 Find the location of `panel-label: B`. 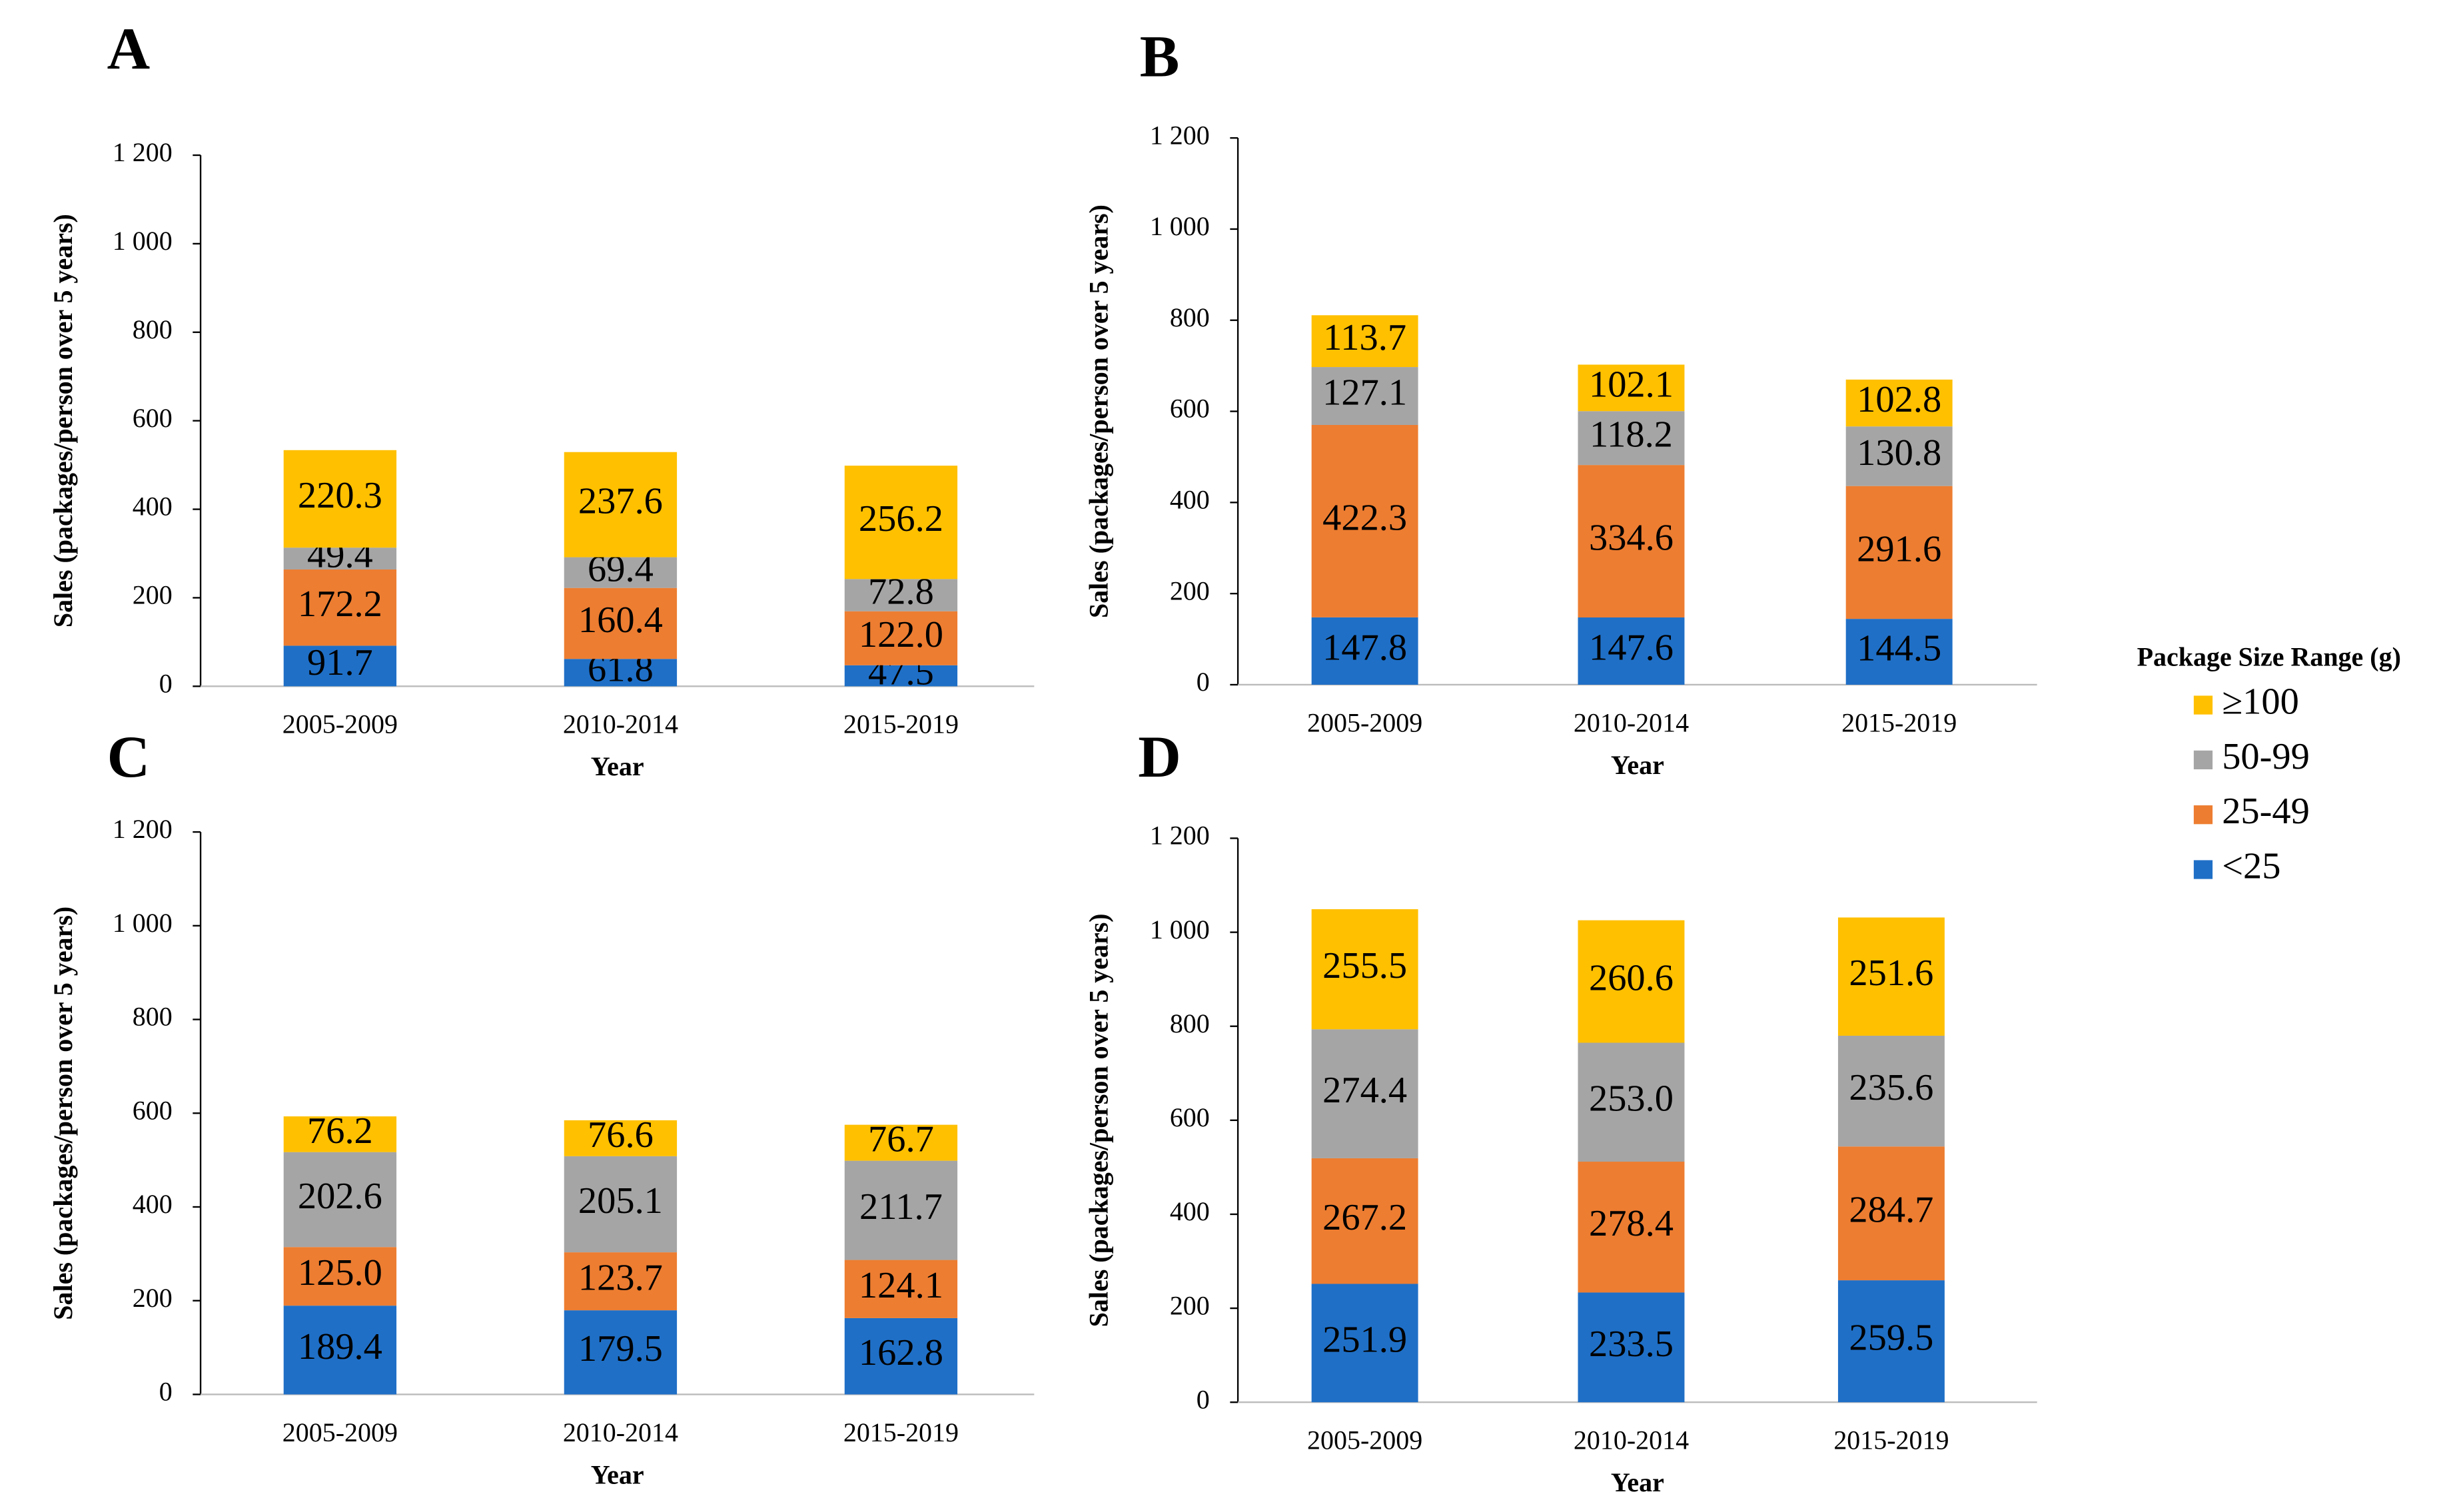

panel-label: B is located at coordinates (1160, 57).